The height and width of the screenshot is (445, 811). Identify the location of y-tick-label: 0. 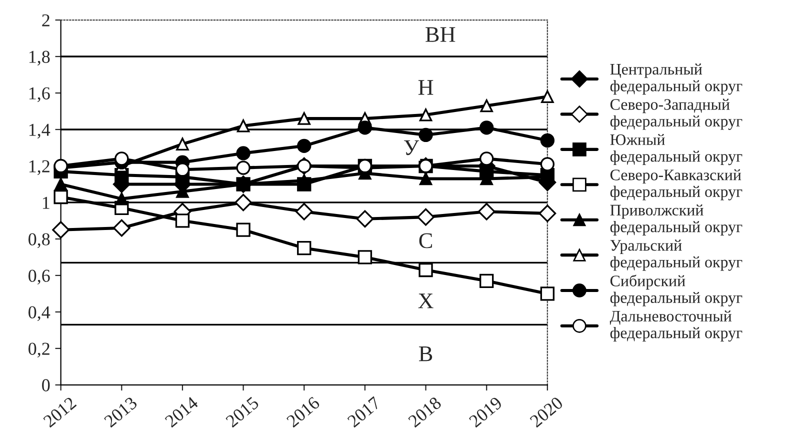
(46, 385).